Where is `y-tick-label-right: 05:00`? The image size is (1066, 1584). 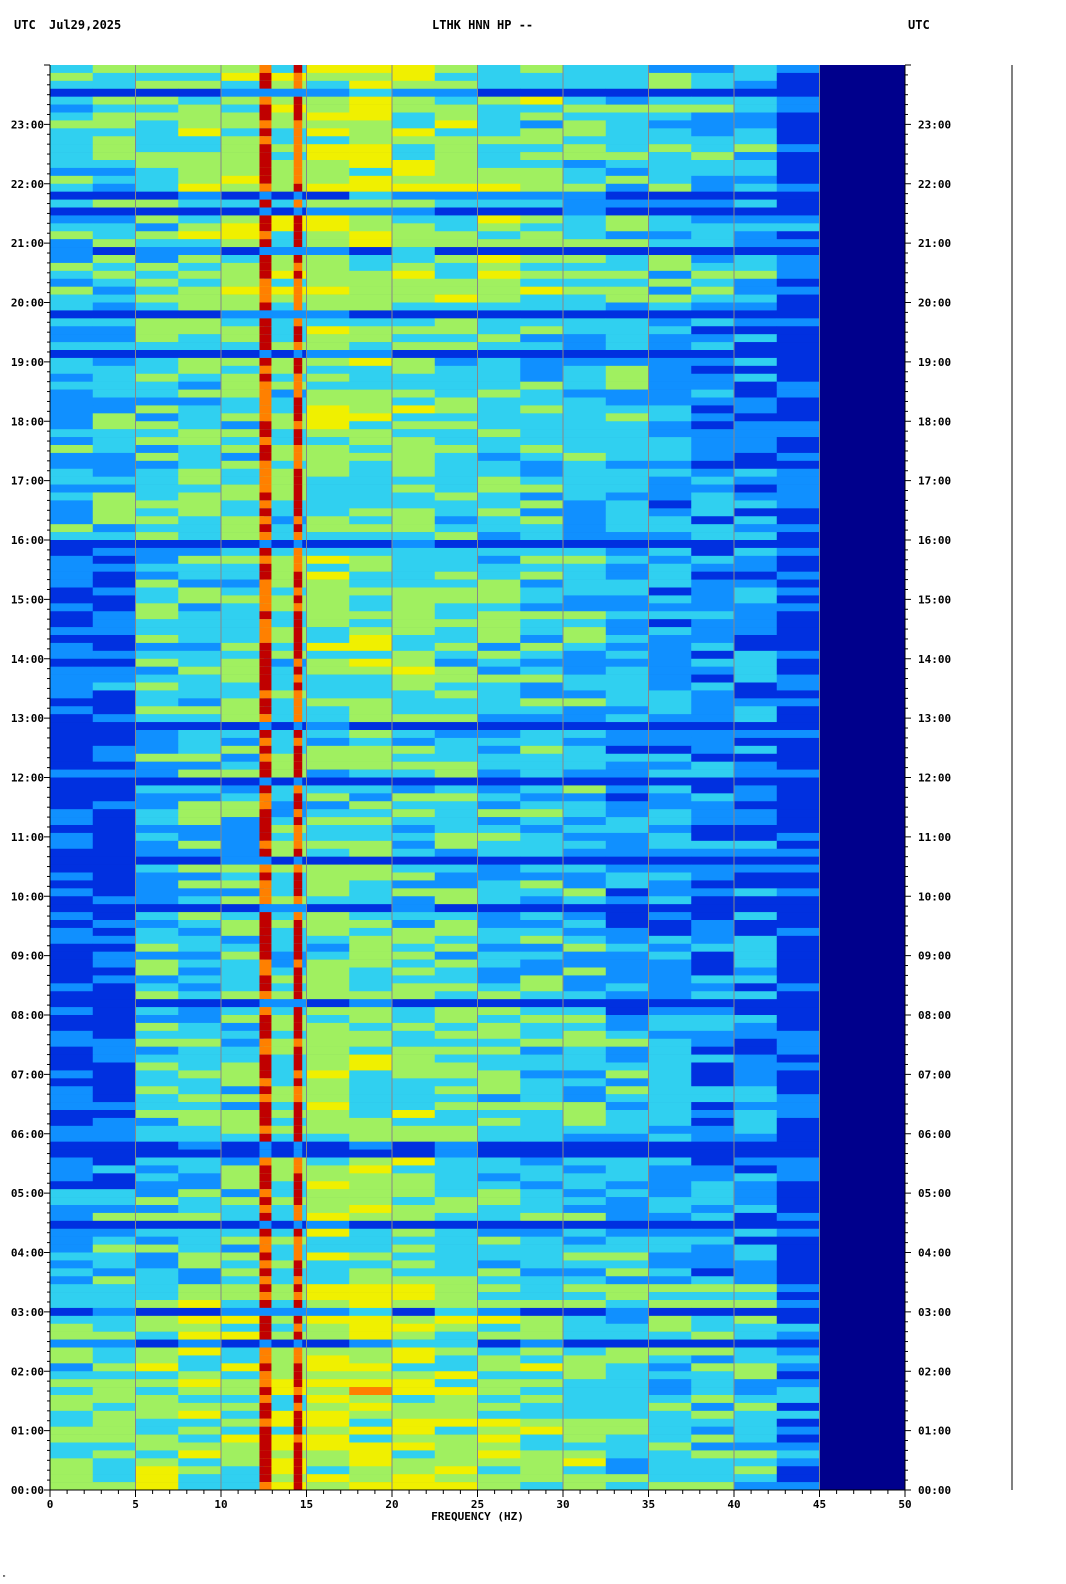
y-tick-label-right: 05:00 is located at coordinates (934, 1193).